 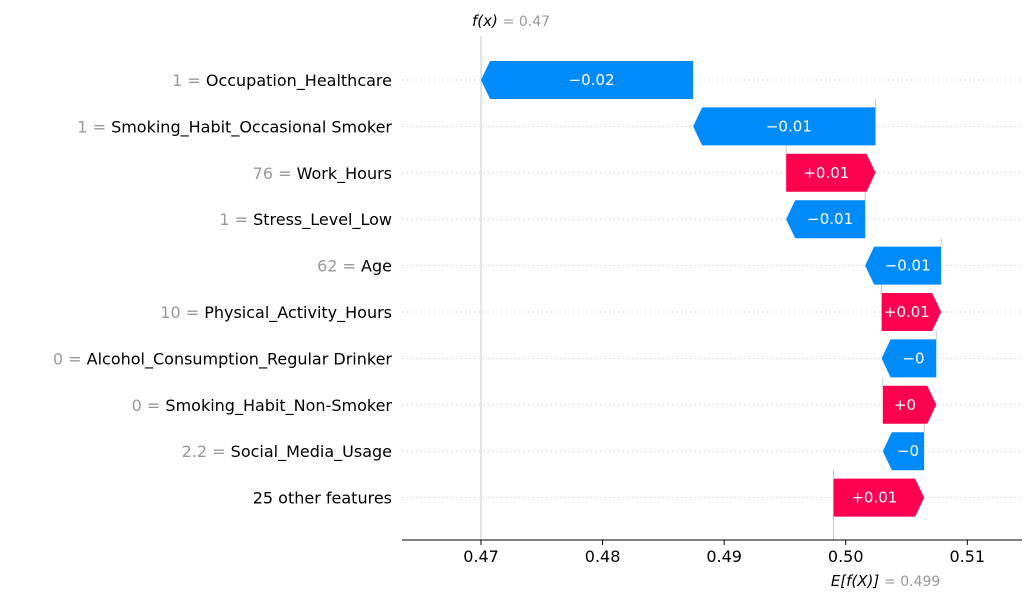 I want to click on feature-label: 1 = Occupation_Healthcare, so click(x=282, y=81).